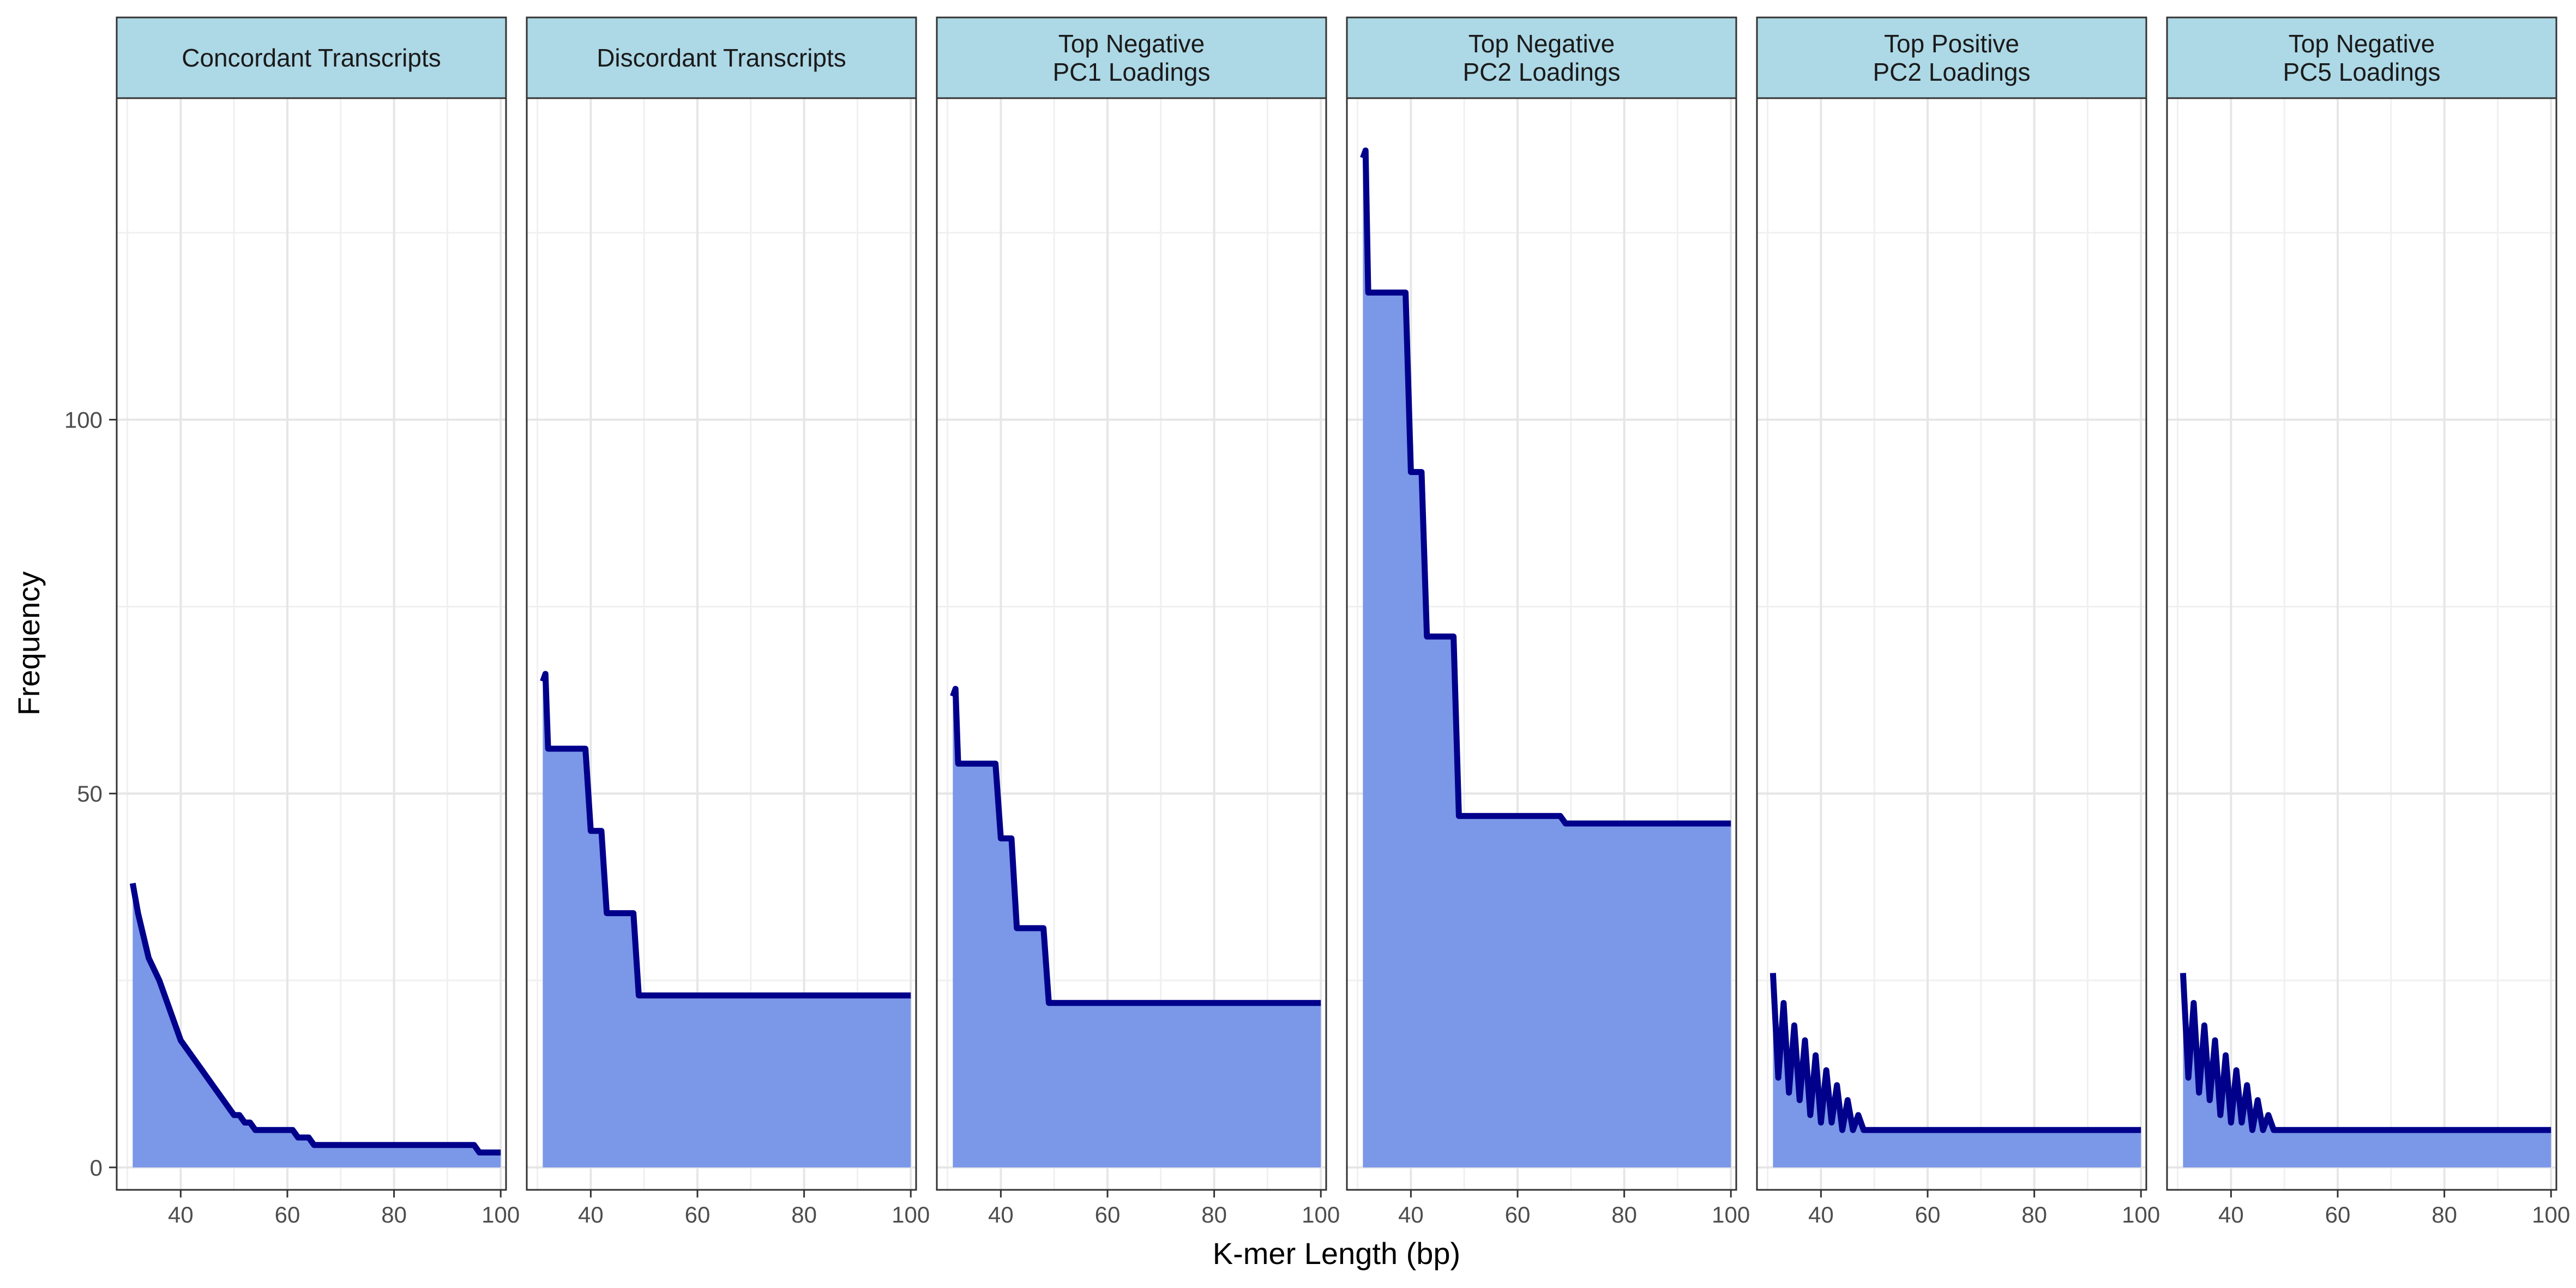  What do you see at coordinates (96, 1168) in the screenshot?
I see `y-tick-label: 0` at bounding box center [96, 1168].